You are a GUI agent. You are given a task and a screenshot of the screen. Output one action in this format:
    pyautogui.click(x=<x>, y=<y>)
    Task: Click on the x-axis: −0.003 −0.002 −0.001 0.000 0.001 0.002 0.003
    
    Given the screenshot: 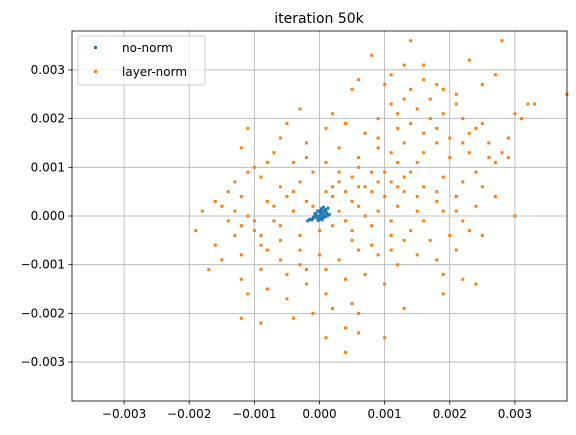 What is the action you would take?
    pyautogui.click(x=317, y=411)
    